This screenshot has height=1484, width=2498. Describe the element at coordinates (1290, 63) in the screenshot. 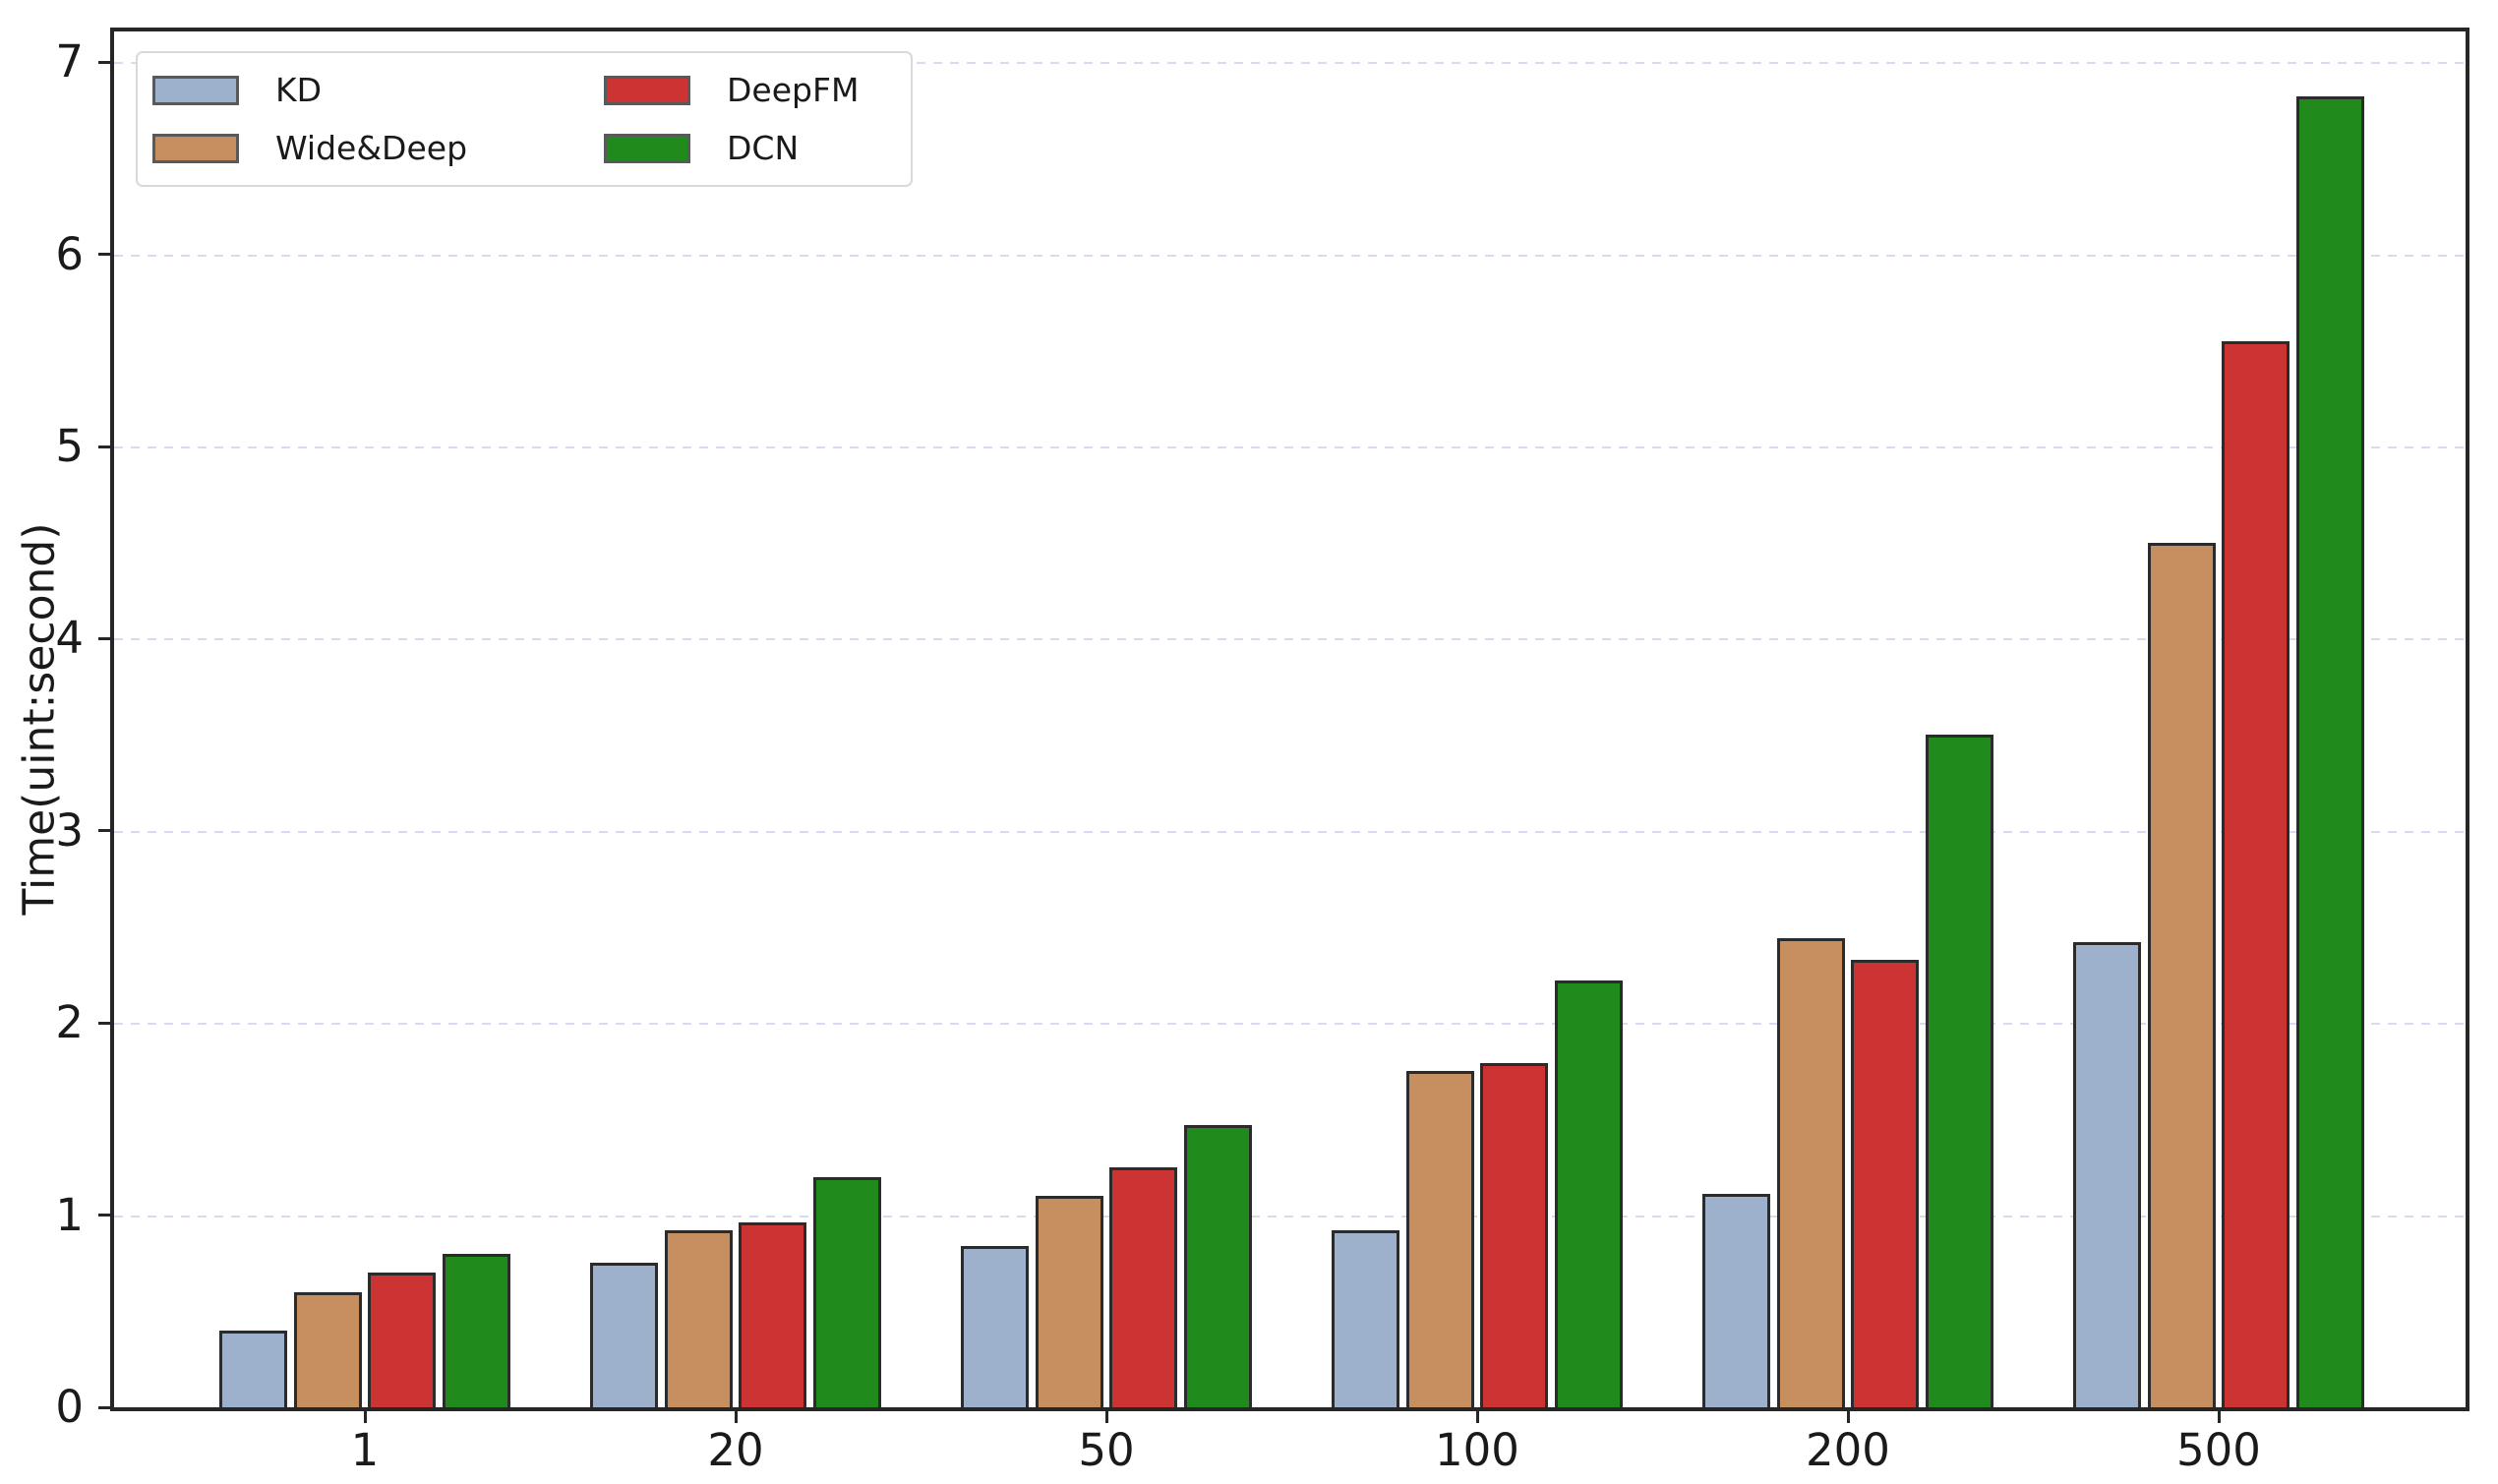

I see `gridline-y7` at that location.